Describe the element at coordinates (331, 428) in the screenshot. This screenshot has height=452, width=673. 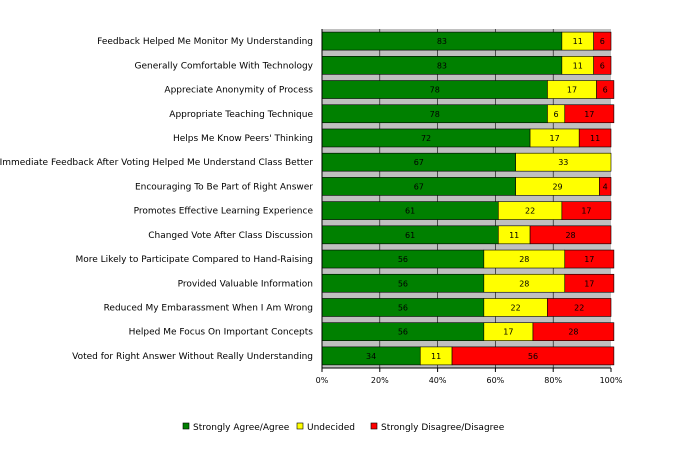
I see `legend-label: Undecided` at that location.